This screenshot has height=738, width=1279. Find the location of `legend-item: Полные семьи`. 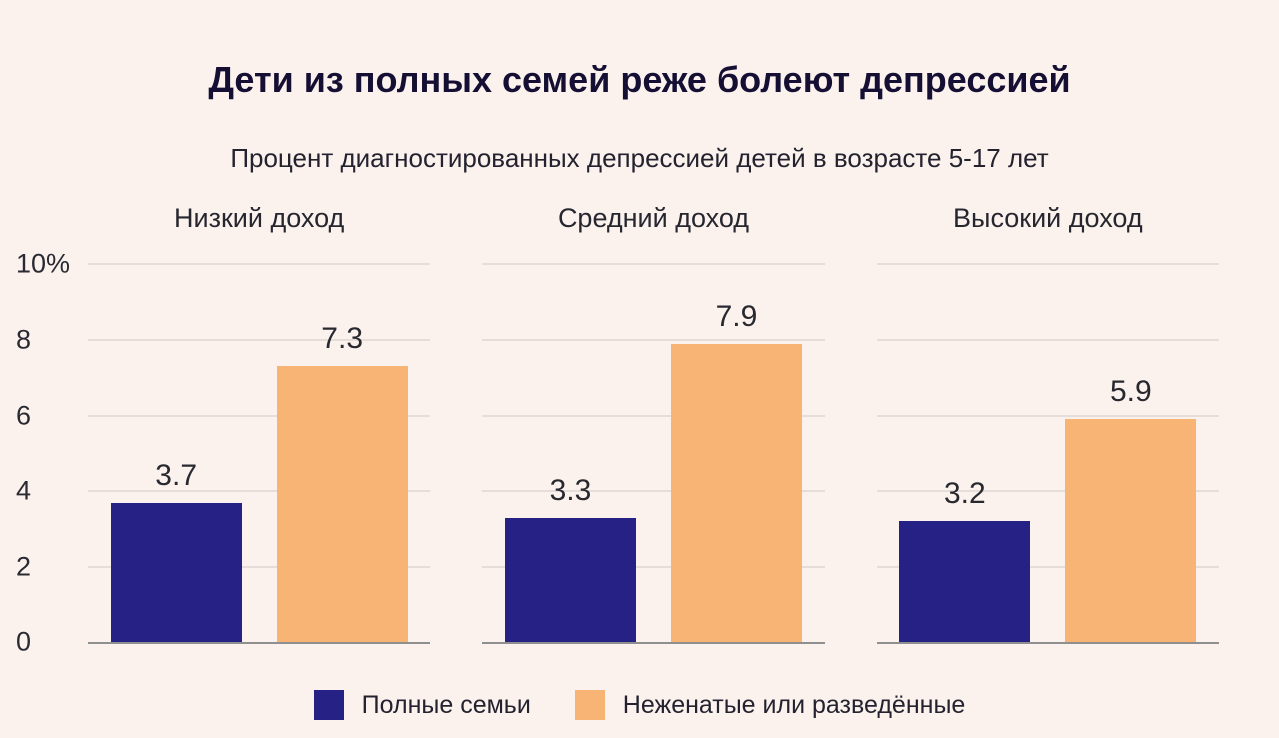

legend-item: Полные семьи is located at coordinates (422, 705).